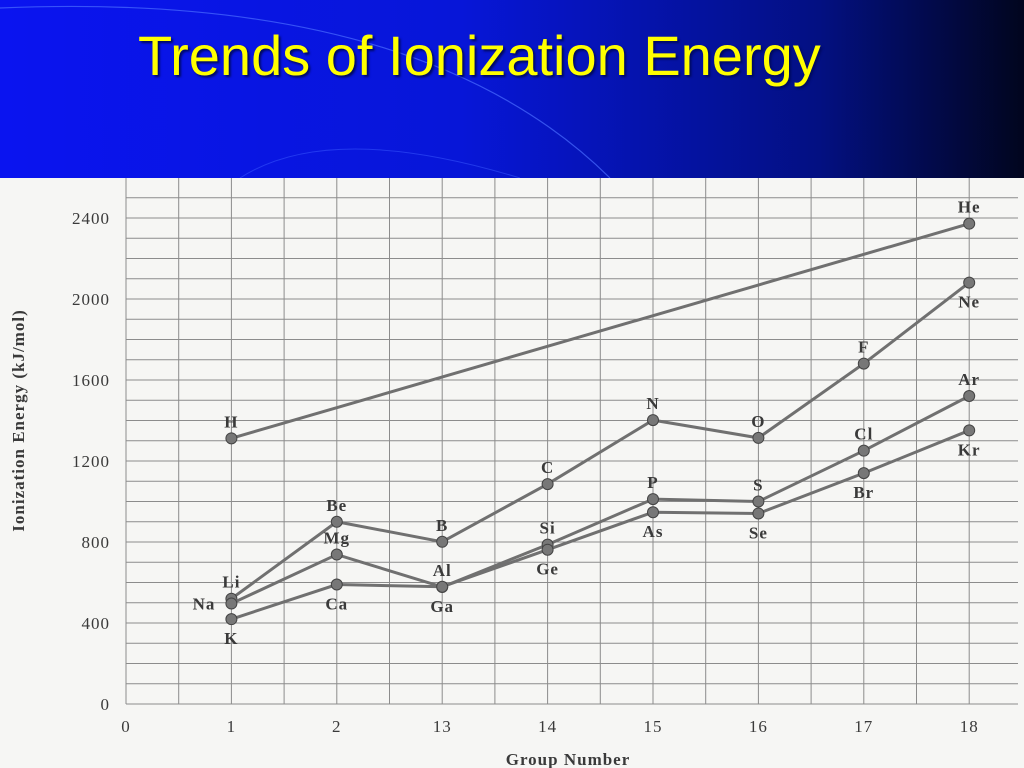  Describe the element at coordinates (337, 538) in the screenshot. I see `point-label-mg: Mg` at that location.